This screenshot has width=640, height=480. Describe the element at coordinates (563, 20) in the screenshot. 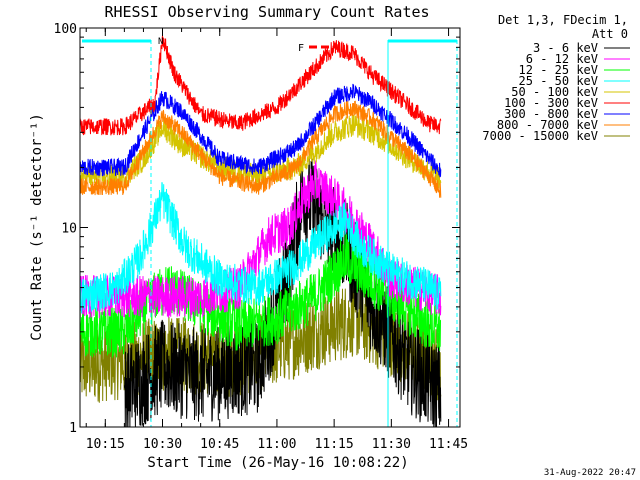

I see `legend-header-line-1: Det 1,3, FDecim 1,` at that location.